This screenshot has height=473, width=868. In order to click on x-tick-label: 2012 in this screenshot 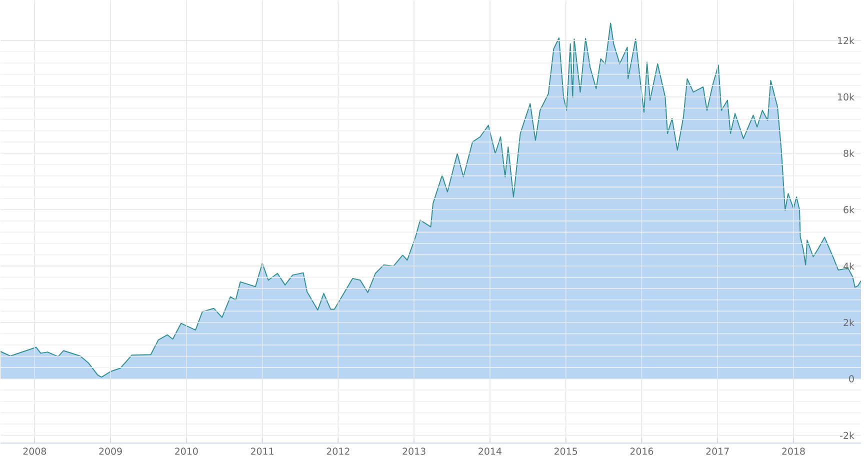, I will do `click(338, 451)`.